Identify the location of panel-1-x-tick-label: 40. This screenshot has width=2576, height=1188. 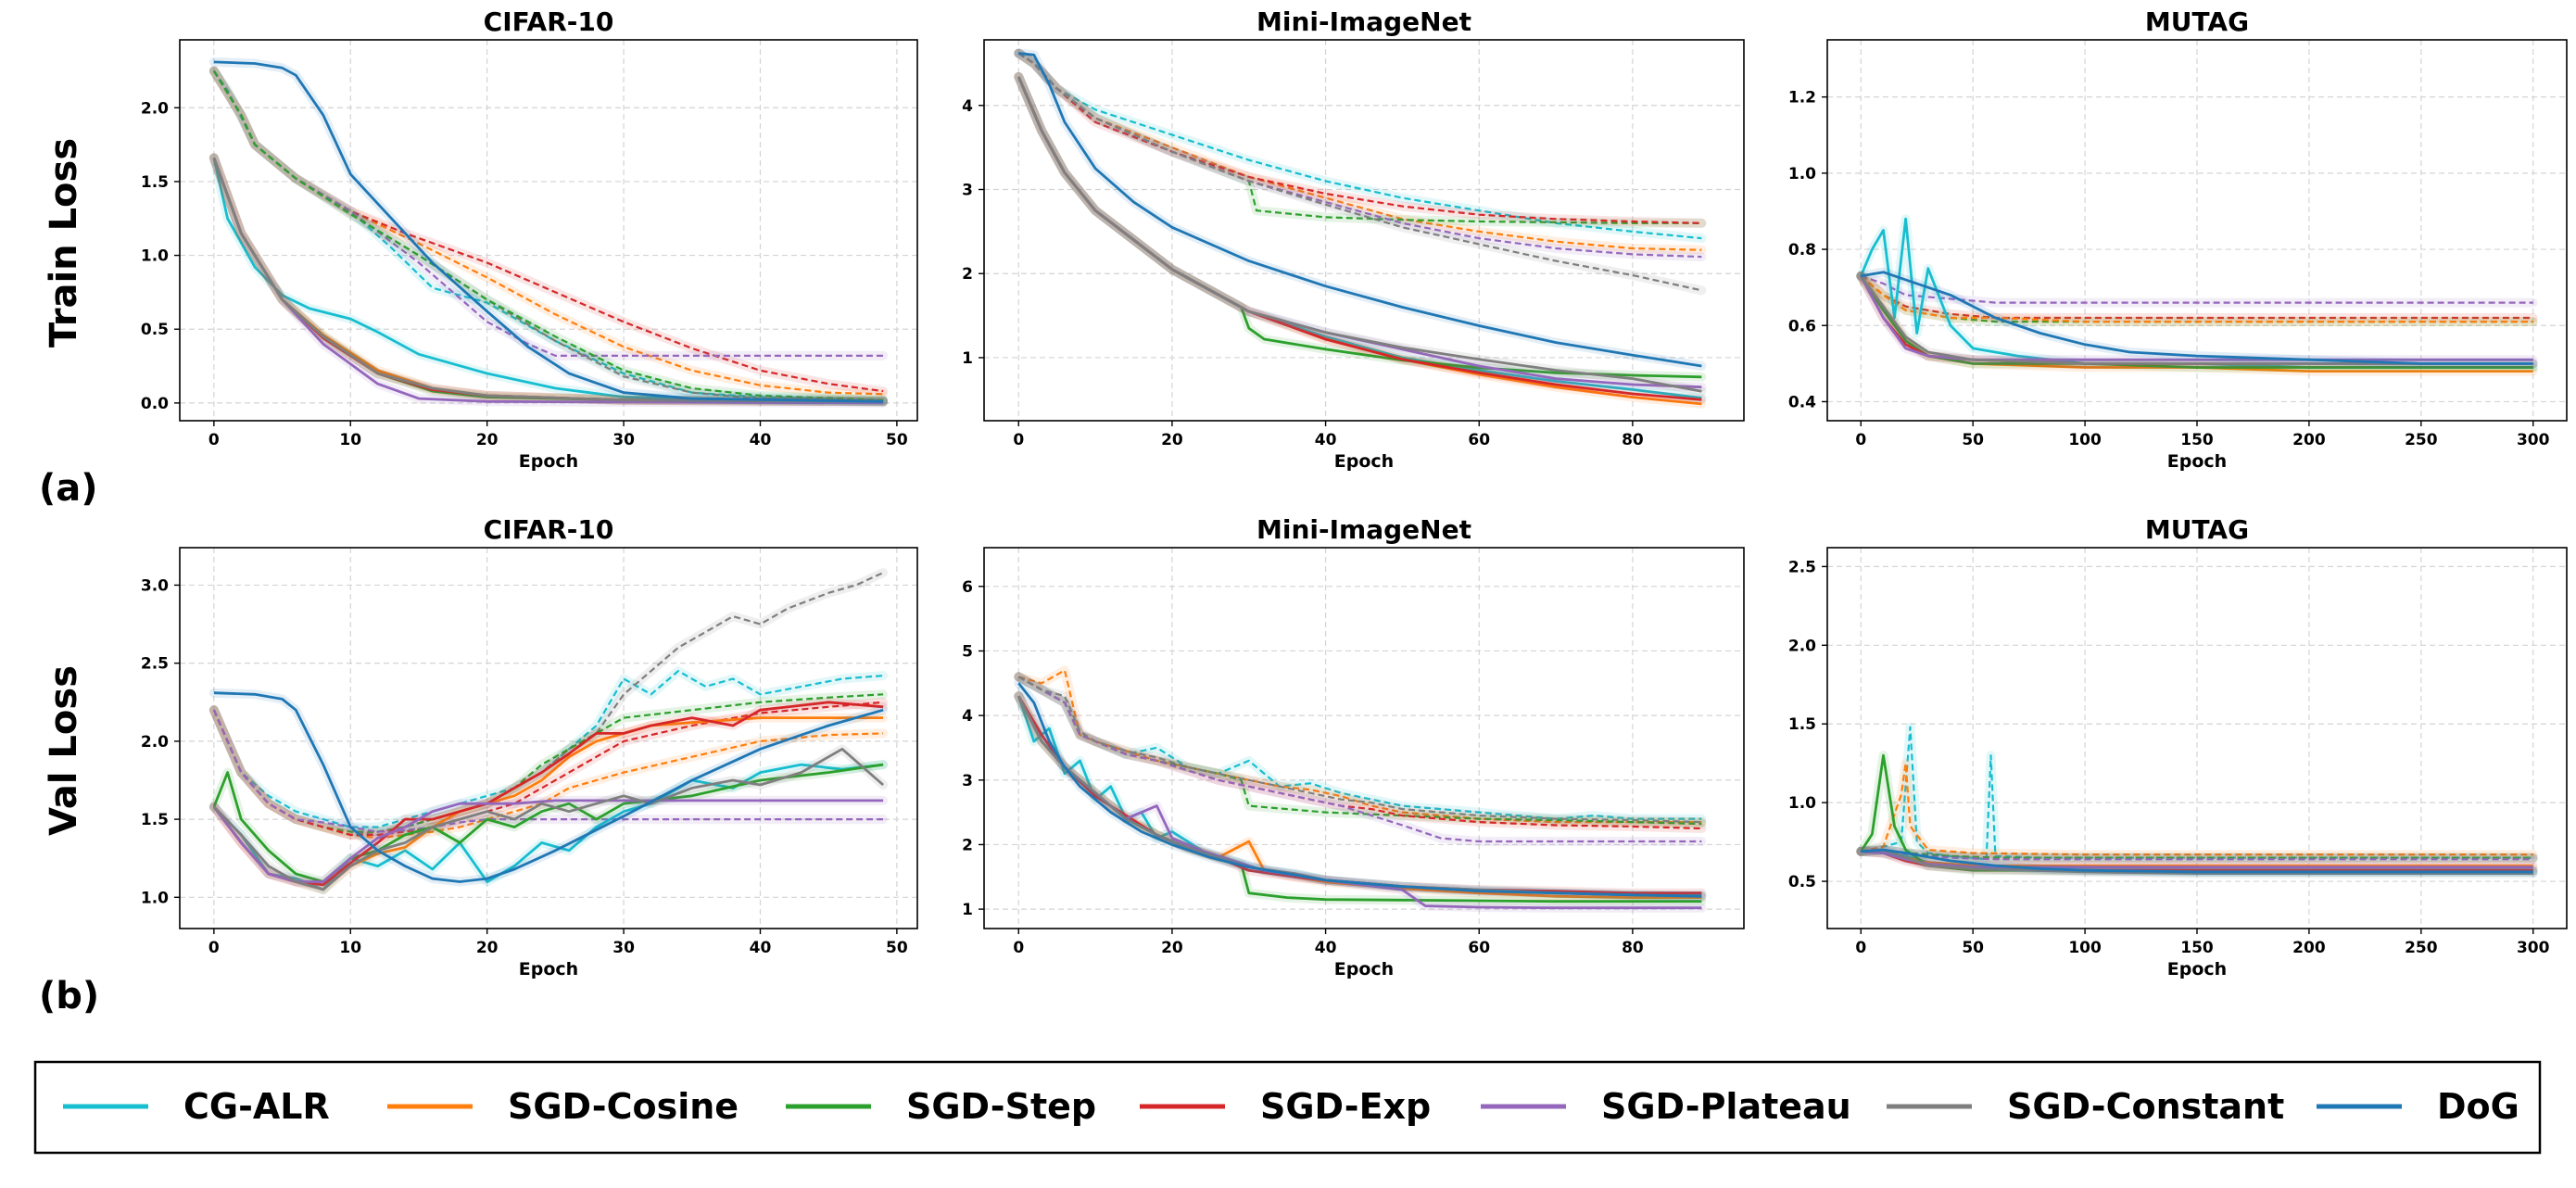
(761, 440).